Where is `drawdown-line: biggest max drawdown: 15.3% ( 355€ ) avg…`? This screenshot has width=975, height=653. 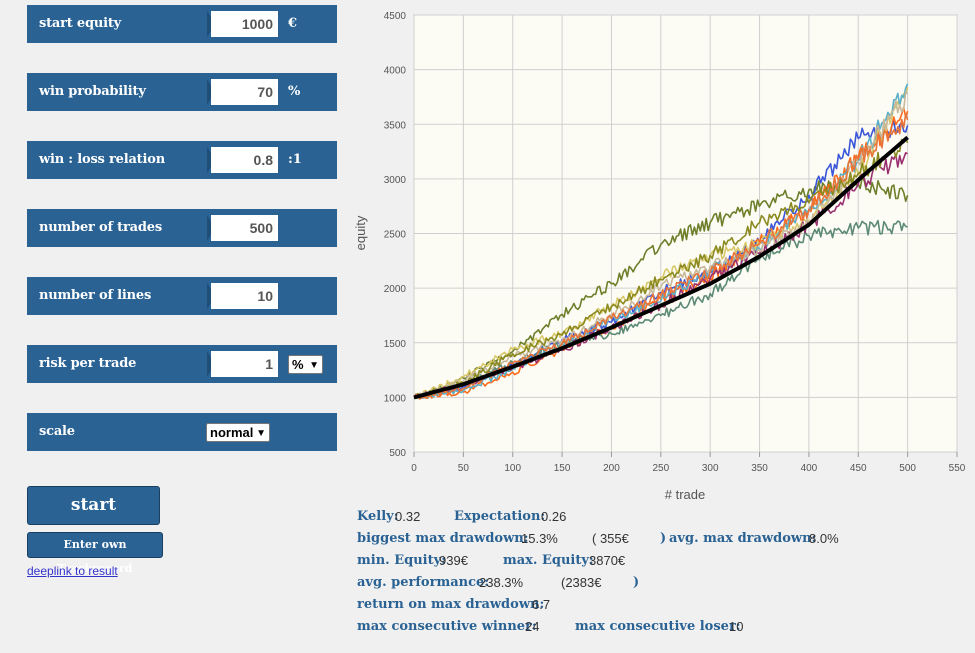 drawdown-line: biggest max drawdown: 15.3% ( 355€ ) avg… is located at coordinates (657, 539).